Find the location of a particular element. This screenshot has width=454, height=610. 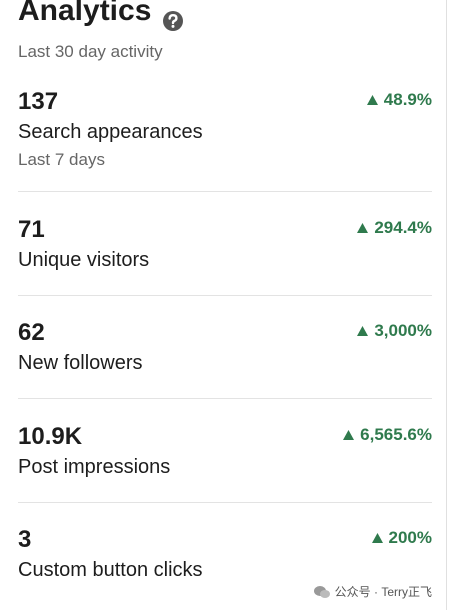

metric-value: 62 is located at coordinates (31, 332).